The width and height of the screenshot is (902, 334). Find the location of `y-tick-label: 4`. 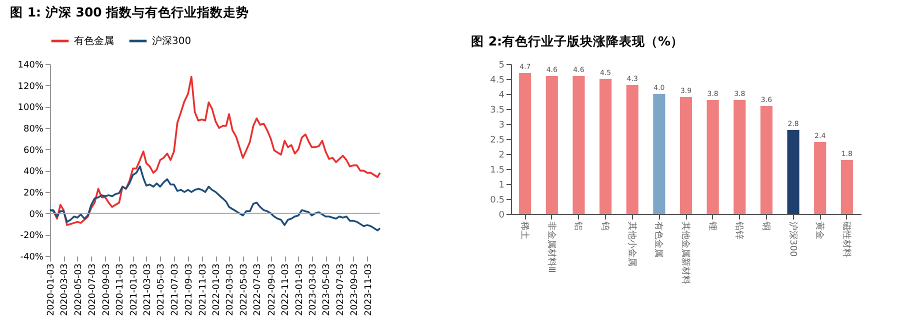

y-tick-label: 4 is located at coordinates (501, 95).